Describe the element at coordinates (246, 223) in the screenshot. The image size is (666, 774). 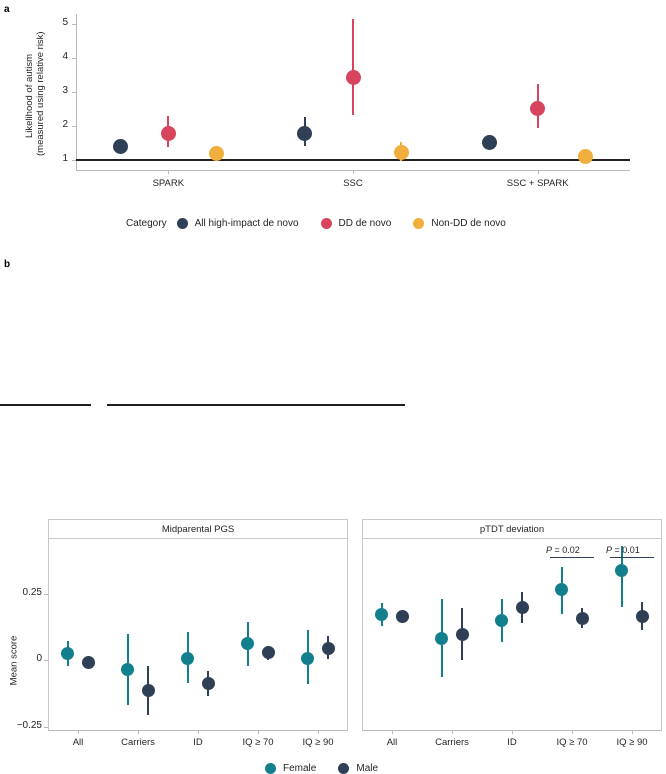
I see `panel-a-legend-label-0: All high-impact de novo` at that location.